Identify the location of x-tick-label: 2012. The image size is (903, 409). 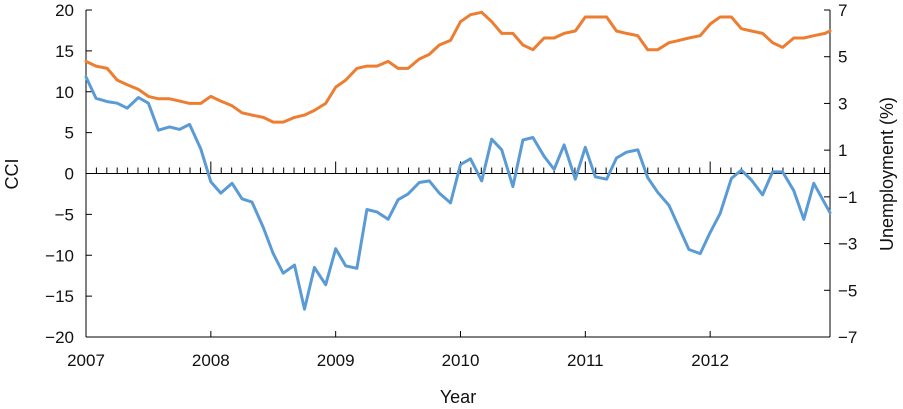
(710, 360).